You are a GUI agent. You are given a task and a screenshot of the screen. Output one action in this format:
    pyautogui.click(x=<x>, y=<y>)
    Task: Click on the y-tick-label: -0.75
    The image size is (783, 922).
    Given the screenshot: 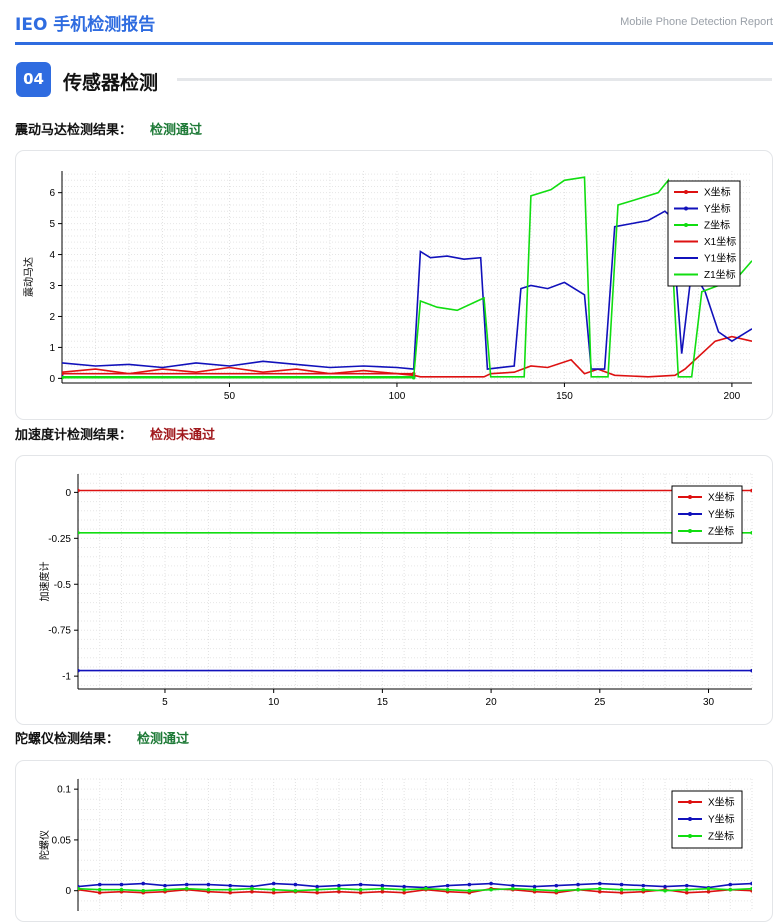 What is the action you would take?
    pyautogui.click(x=59, y=631)
    